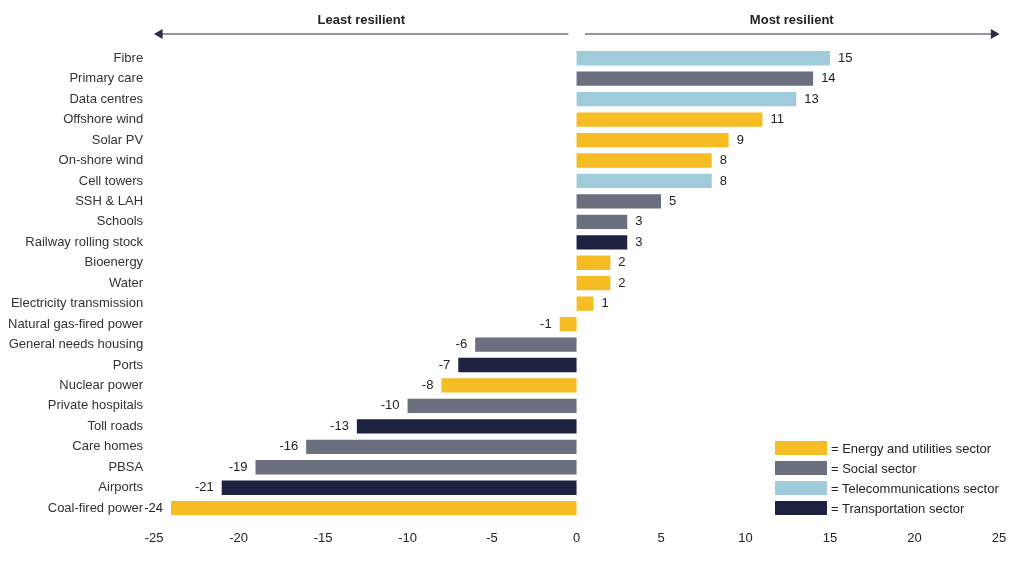 The image size is (1029, 563). What do you see at coordinates (845, 57) in the screenshot?
I see `data-label: 15` at bounding box center [845, 57].